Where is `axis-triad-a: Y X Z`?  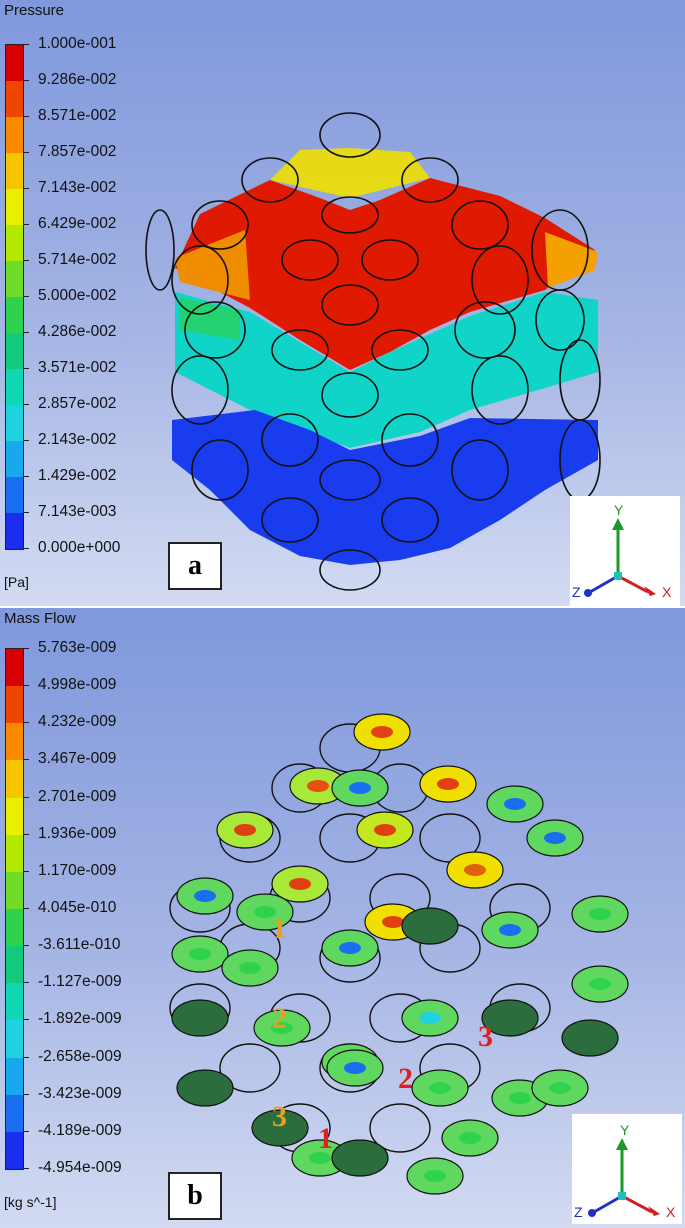
axis-triad-a: Y X Z is located at coordinates (625, 551).